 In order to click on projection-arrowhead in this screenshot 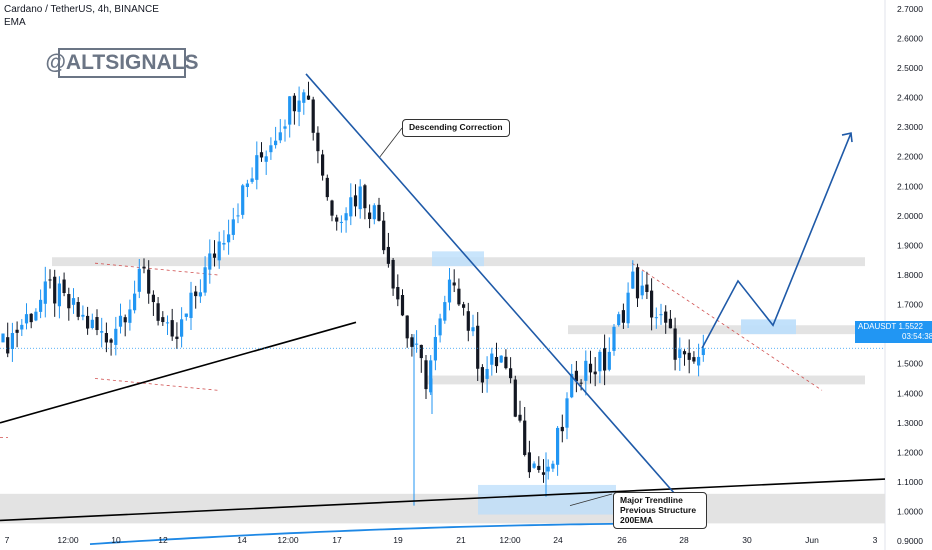, I will do `click(847, 137)`.